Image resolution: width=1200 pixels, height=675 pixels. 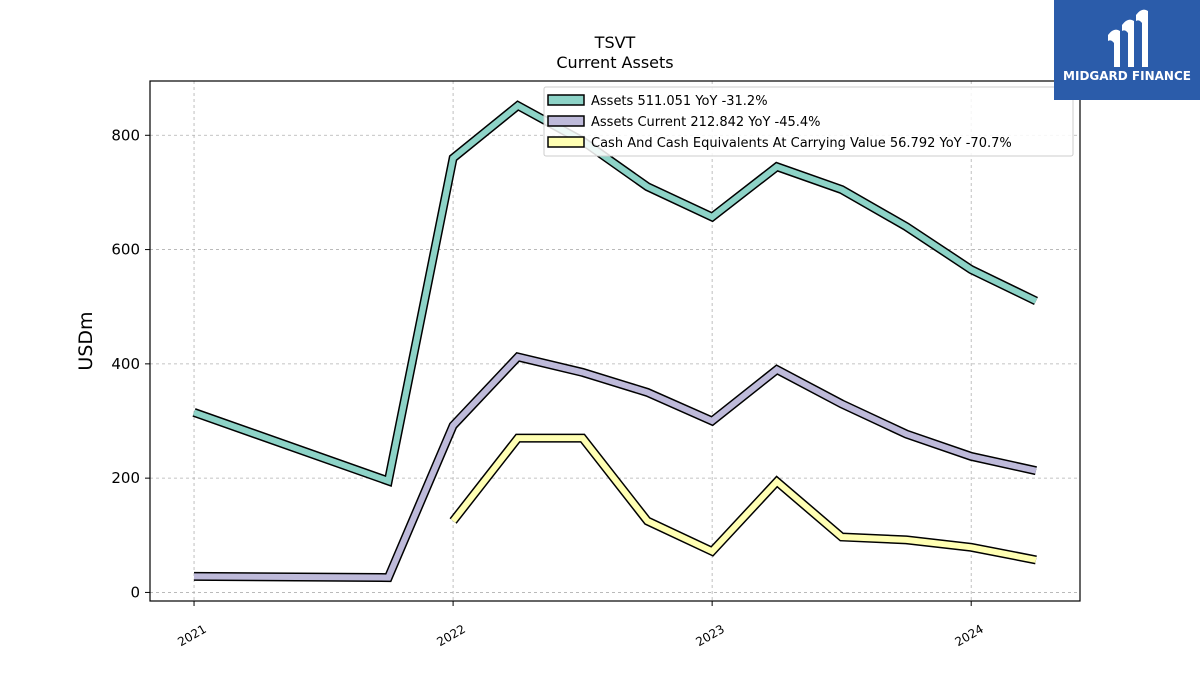 I want to click on series-line-stroke, so click(x=743, y=499).